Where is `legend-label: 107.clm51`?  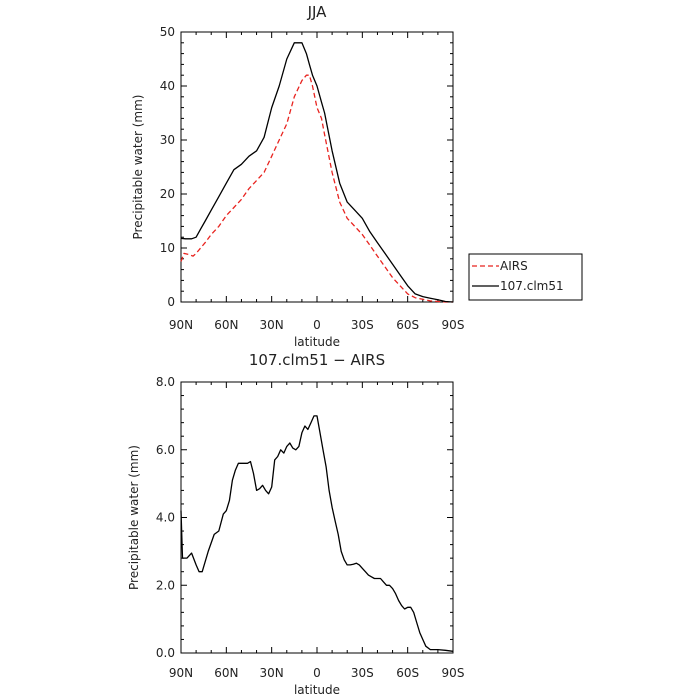 legend-label: 107.clm51 is located at coordinates (532, 286).